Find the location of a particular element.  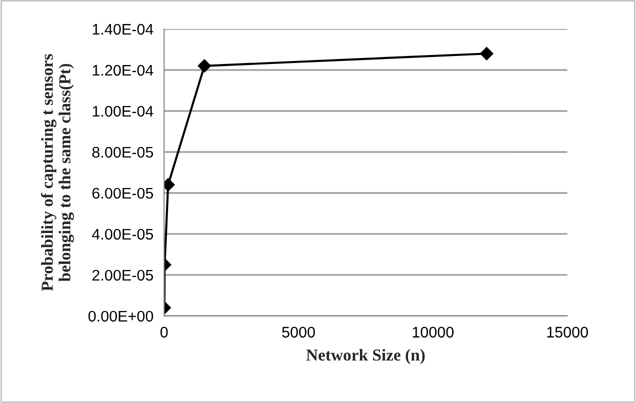

y-tick-label: 2.00E-05 is located at coordinates (123, 275).